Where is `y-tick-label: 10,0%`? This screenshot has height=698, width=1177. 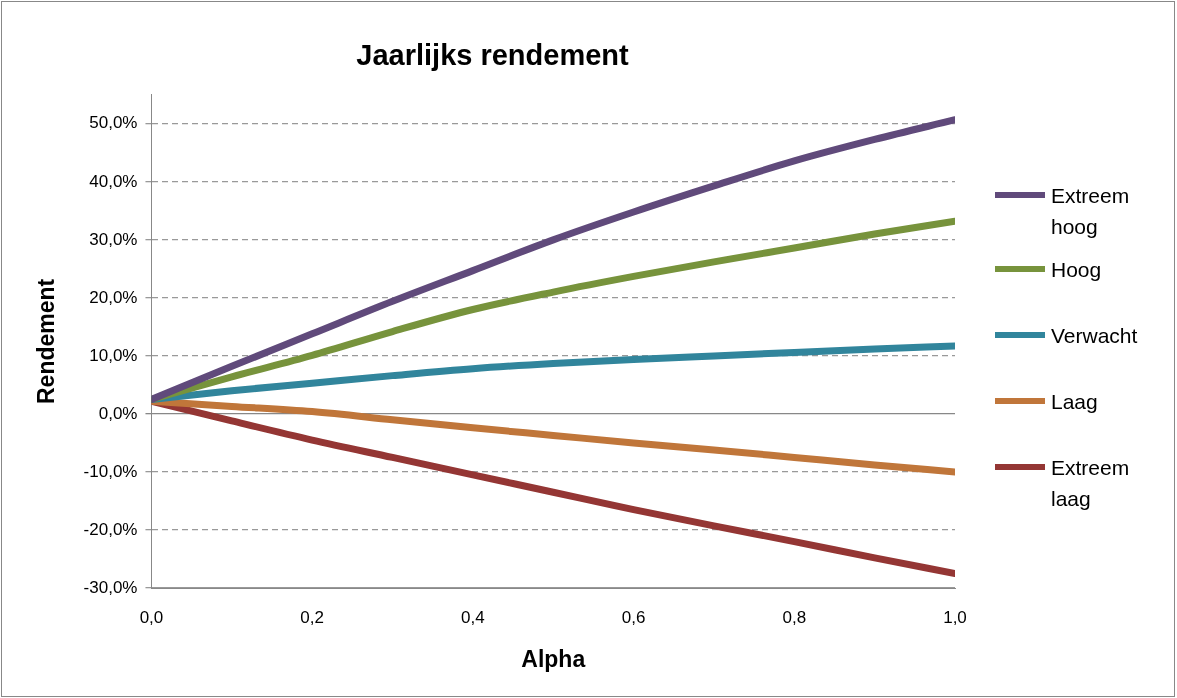
y-tick-label: 10,0% is located at coordinates (113, 355).